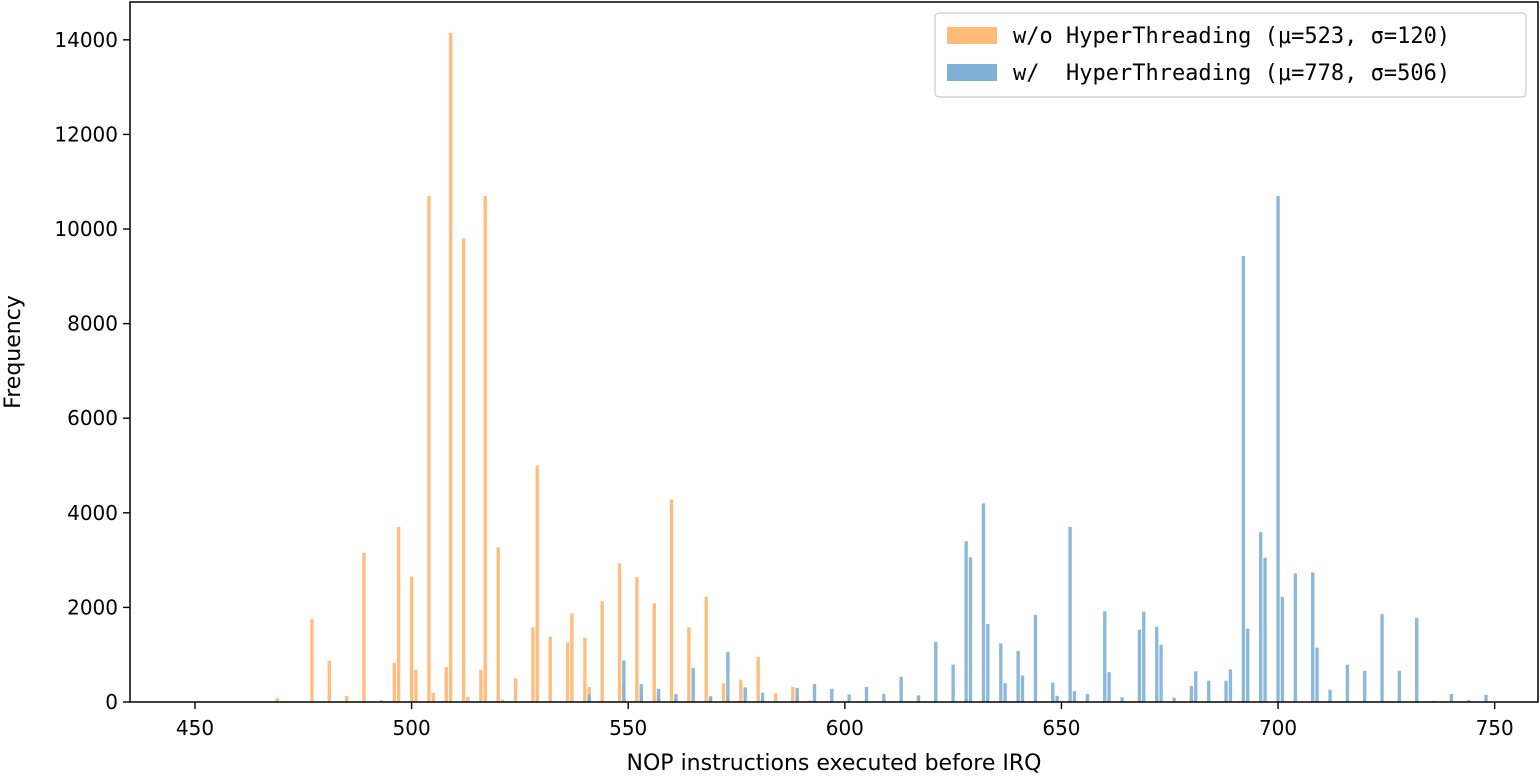  I want to click on legend-label-with-ht: w/ HyperThreading (μ=778, σ=506), so click(1231, 73).